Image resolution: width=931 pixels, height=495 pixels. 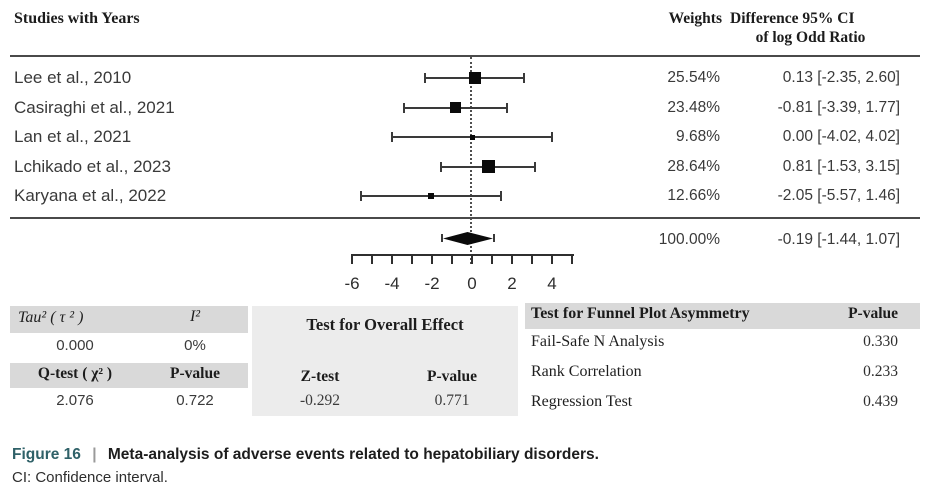 I want to click on diamond-left-cap, so click(x=442, y=238).